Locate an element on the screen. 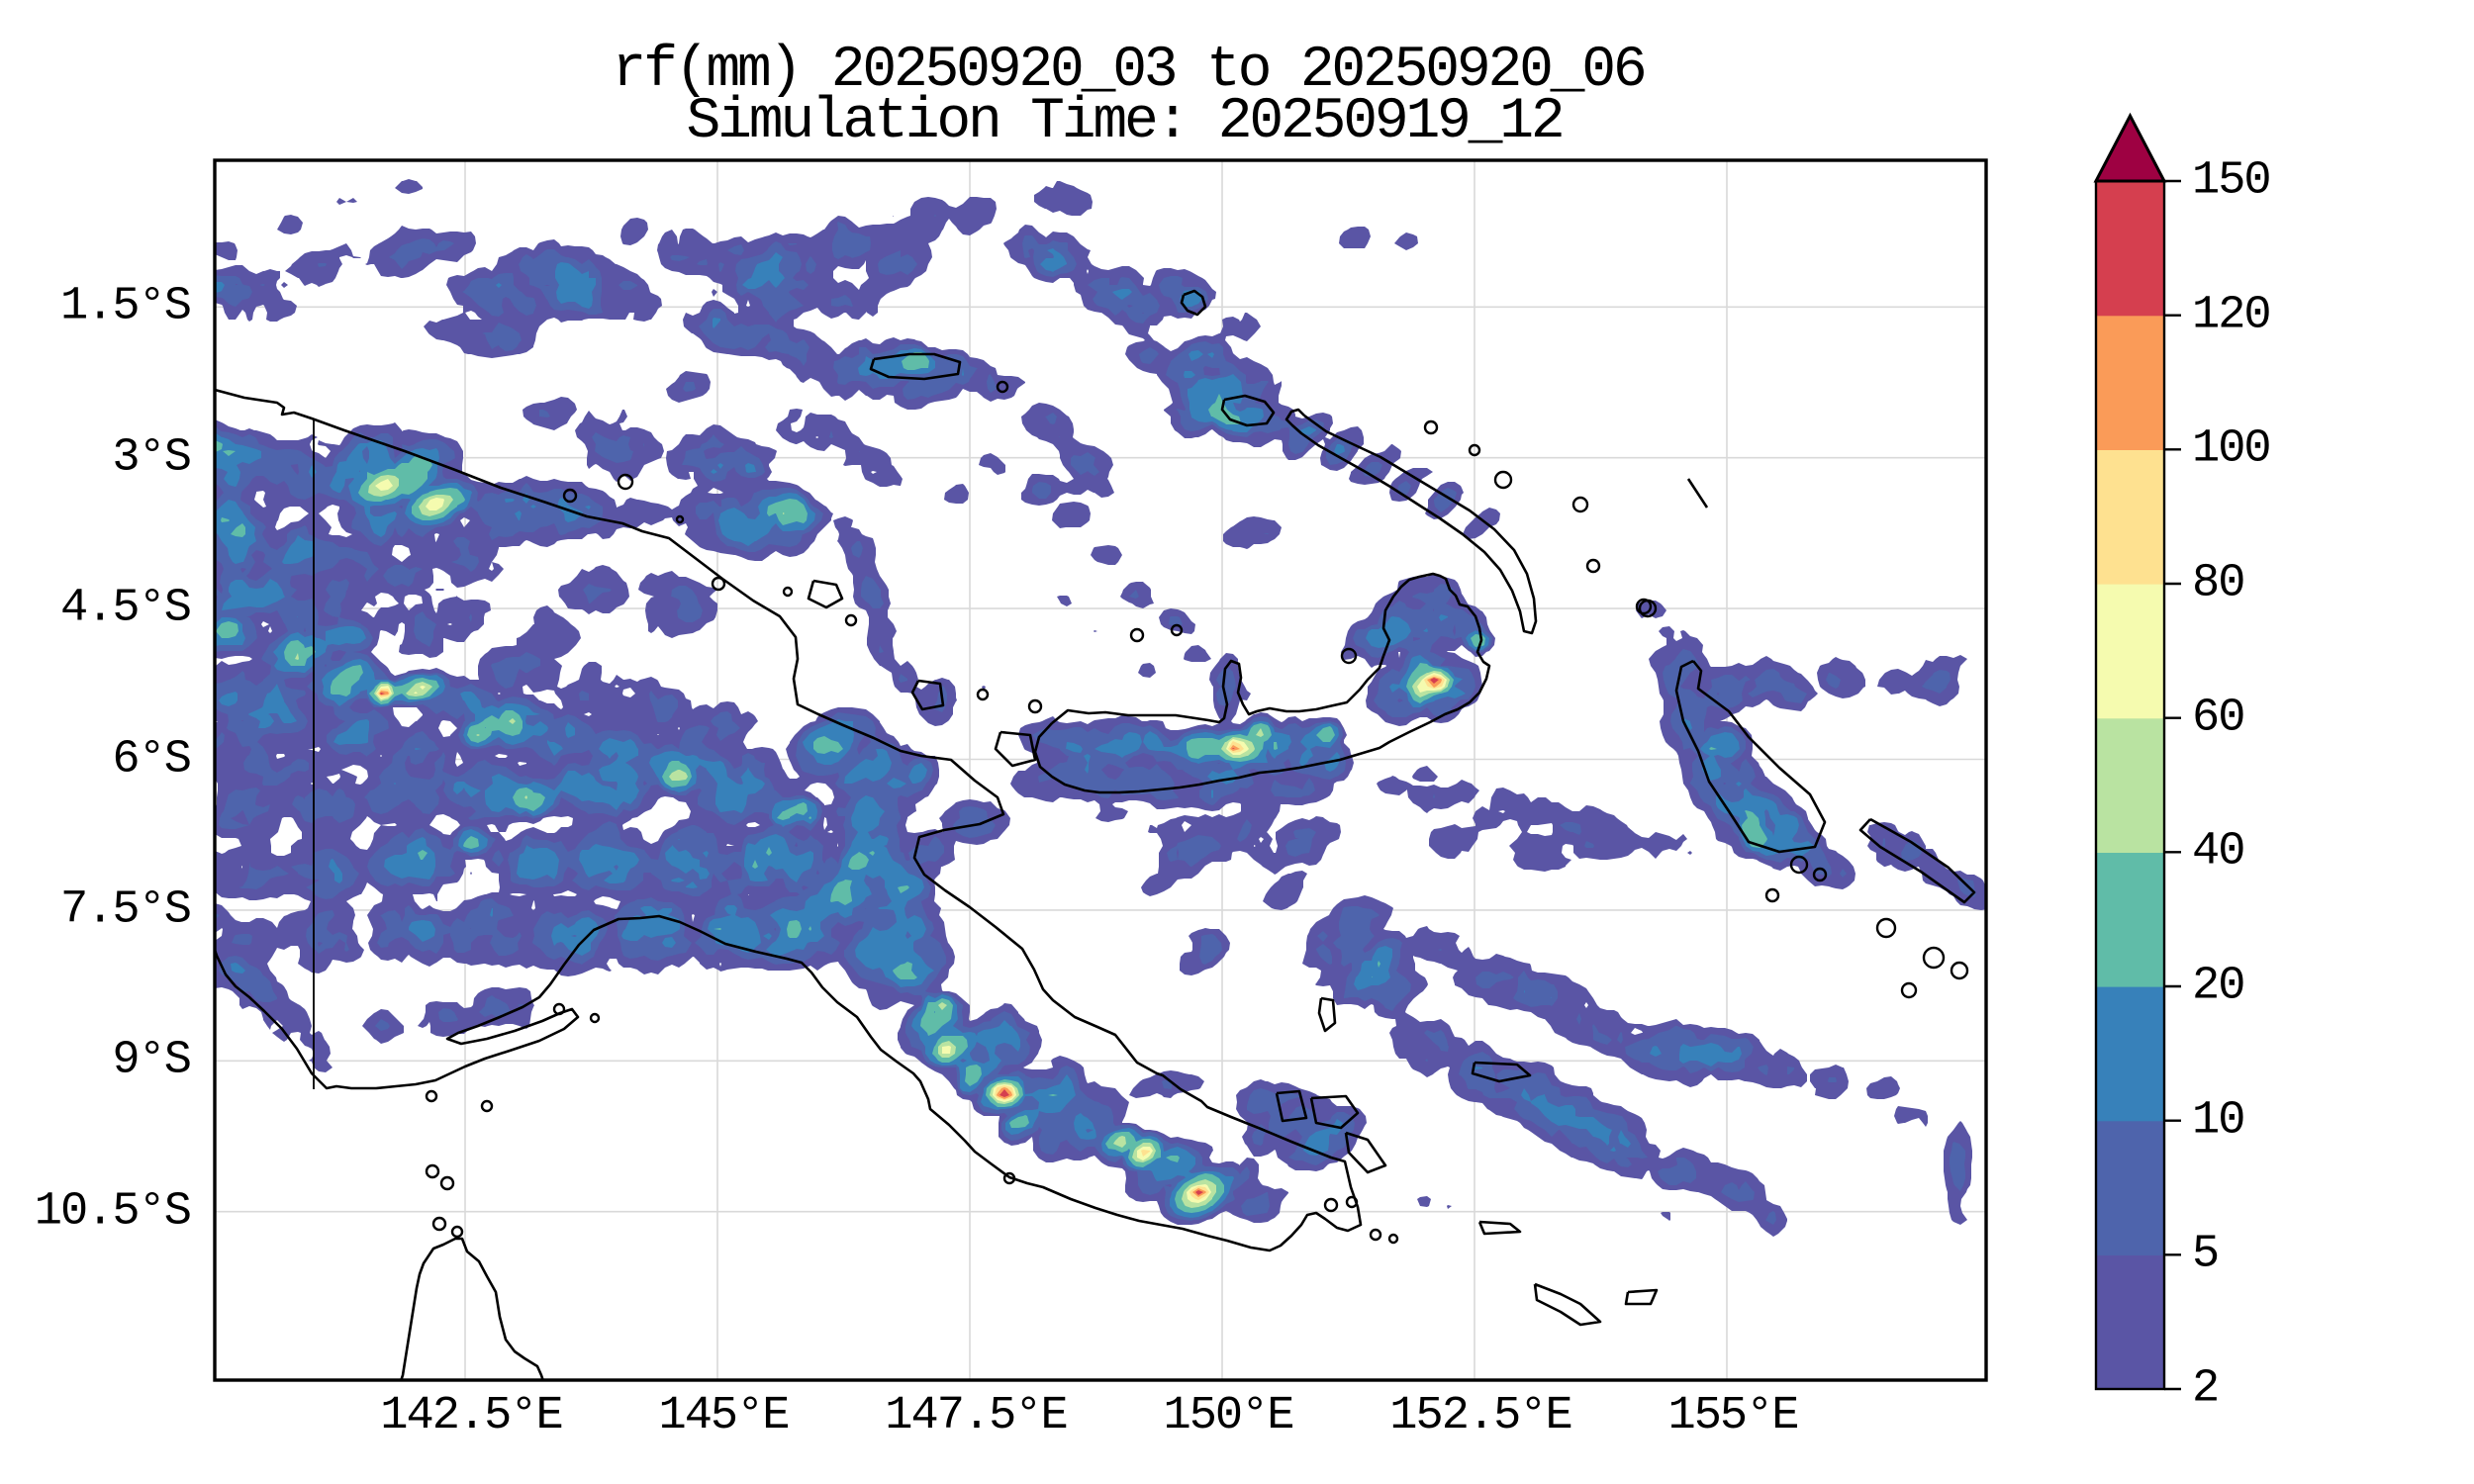 The image size is (2474, 1484). svg-text: 3°S is located at coordinates (151, 458).